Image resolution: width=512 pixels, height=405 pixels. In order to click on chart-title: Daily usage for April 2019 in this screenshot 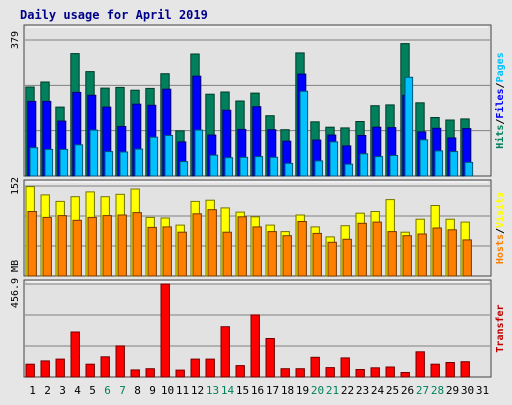, I will do `click(114, 15)`.